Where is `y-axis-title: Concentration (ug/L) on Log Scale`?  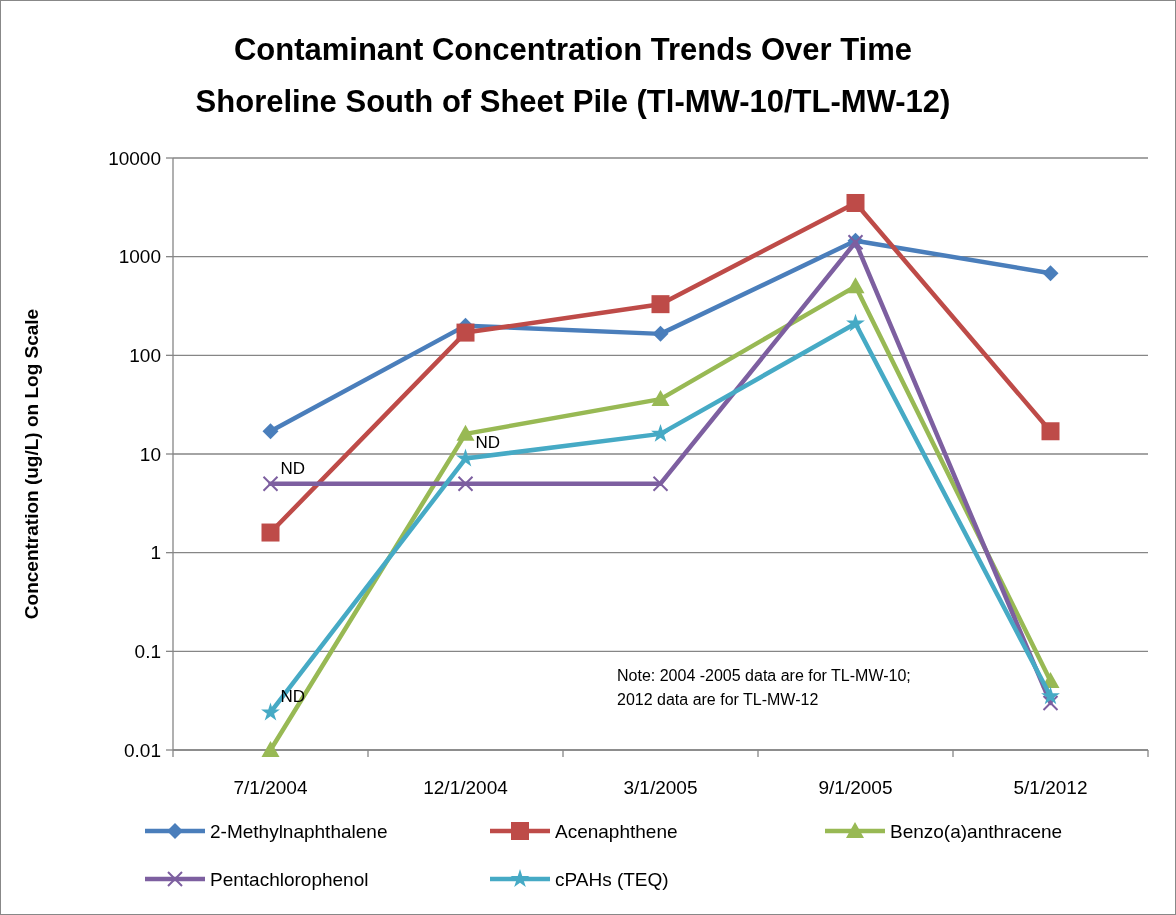 y-axis-title: Concentration (ug/L) on Log Scale is located at coordinates (31, 464).